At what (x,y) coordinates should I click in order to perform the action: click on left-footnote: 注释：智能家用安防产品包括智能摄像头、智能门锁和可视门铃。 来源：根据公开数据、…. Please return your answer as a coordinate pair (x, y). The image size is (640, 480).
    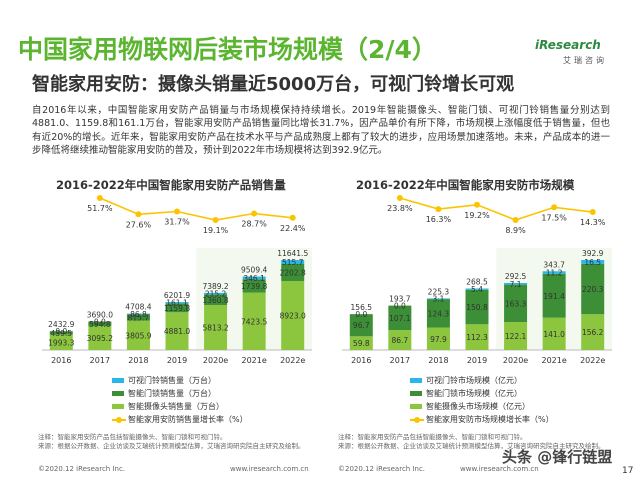
    Looking at the image, I should click on (175, 442).